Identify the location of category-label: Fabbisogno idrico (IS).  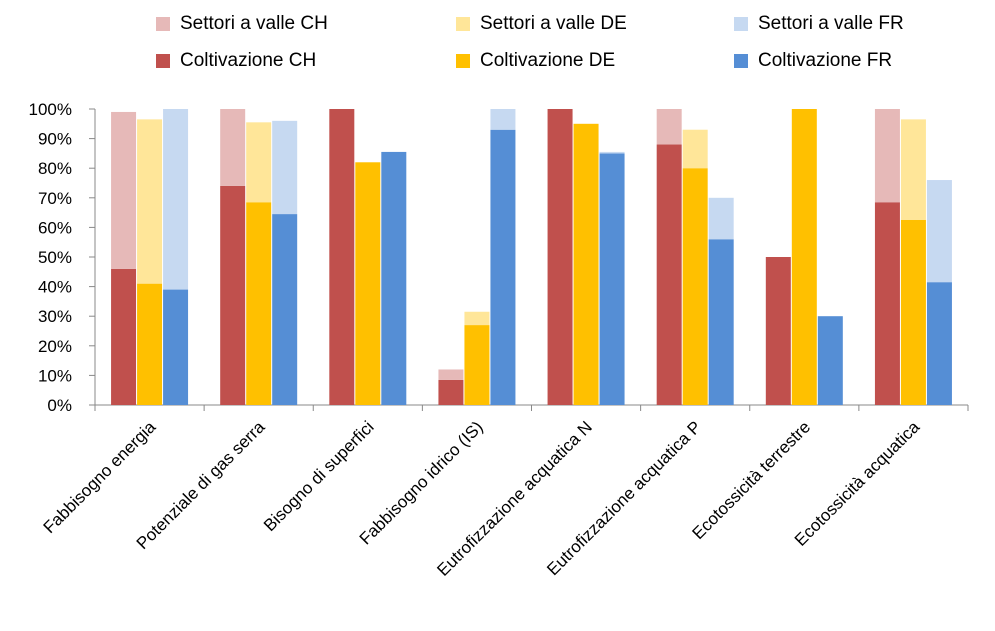
(421, 482).